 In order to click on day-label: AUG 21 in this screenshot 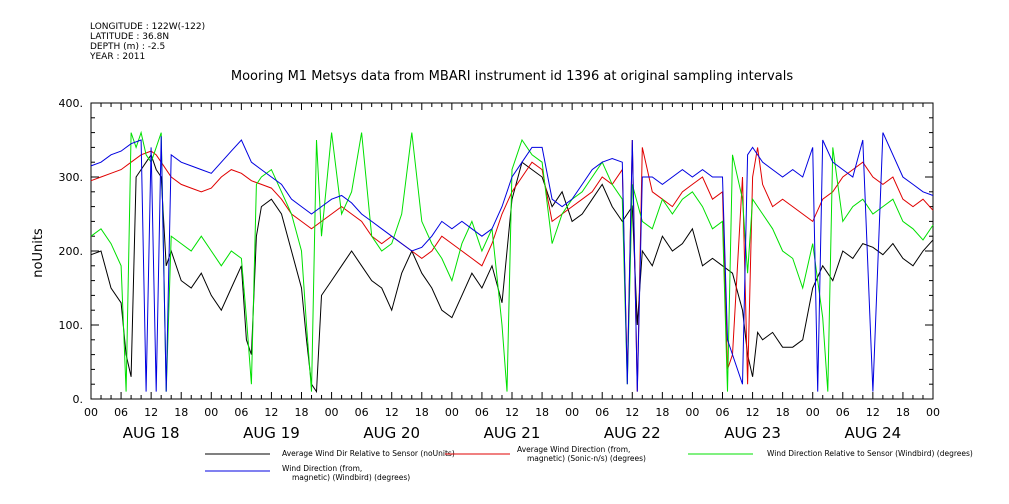, I will do `click(512, 433)`.